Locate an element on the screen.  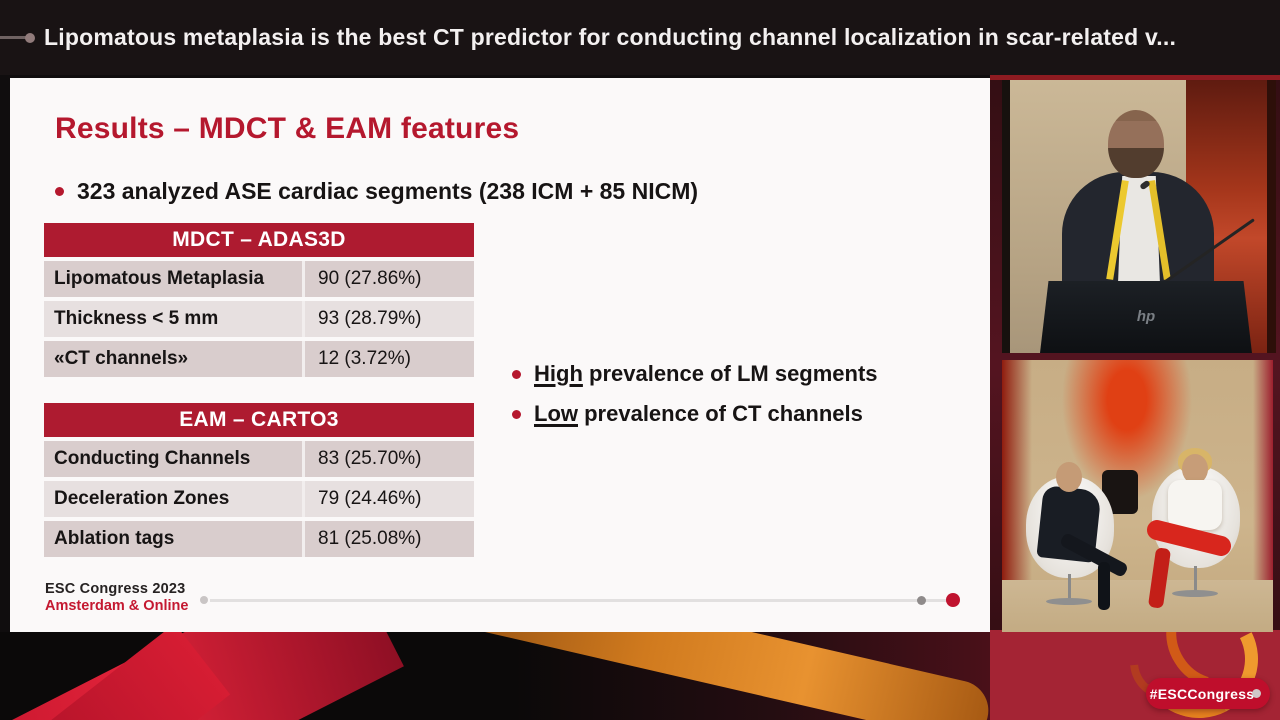
finding-item: Low prevalence of CT channels is located at coordinates (695, 414).